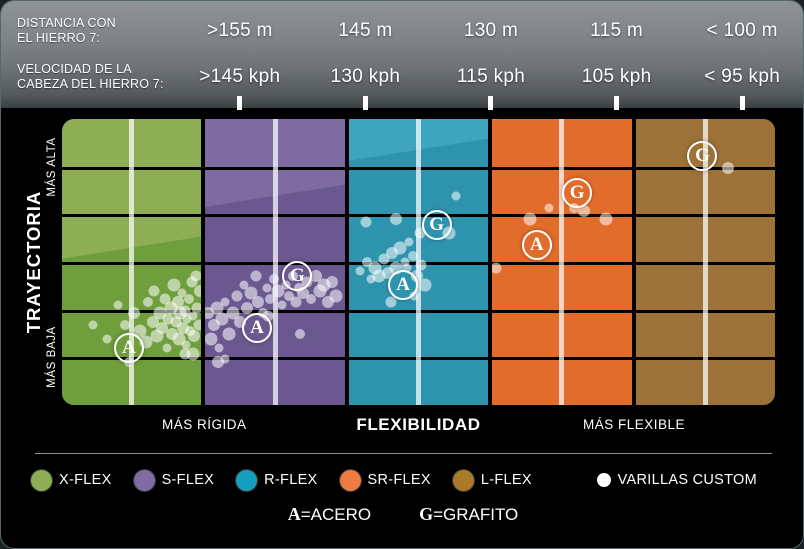 This screenshot has height=549, width=804. I want to click on legend-item-r-flex: R-FLEX, so click(277, 480).